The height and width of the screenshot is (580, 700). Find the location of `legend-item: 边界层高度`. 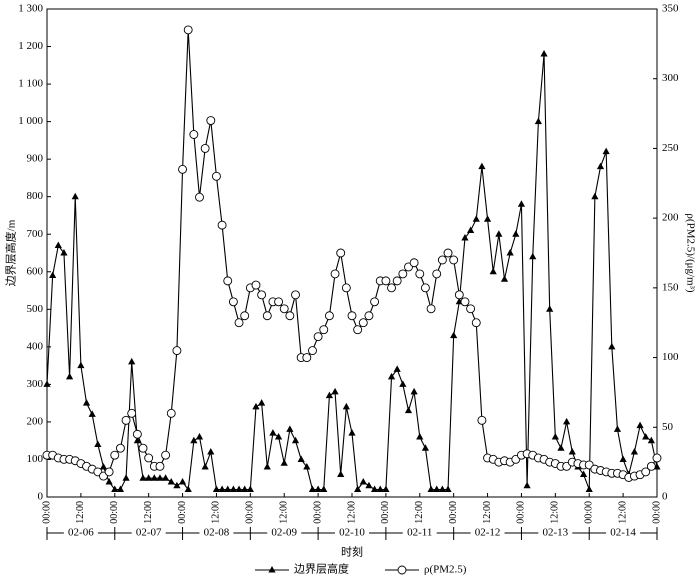

legend-item: 边界层高度 is located at coordinates (302, 569).